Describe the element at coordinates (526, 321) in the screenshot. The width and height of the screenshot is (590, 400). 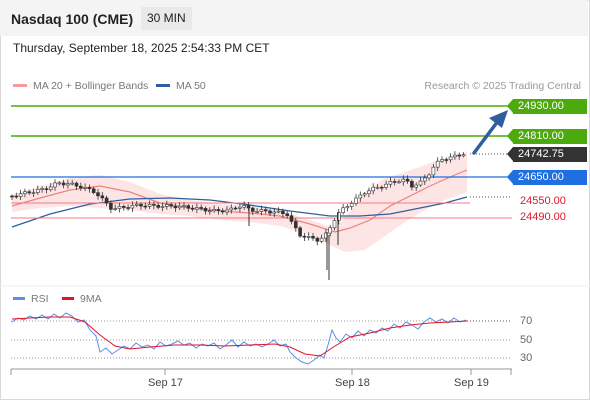
I see `rsi-axis-70: 70` at that location.